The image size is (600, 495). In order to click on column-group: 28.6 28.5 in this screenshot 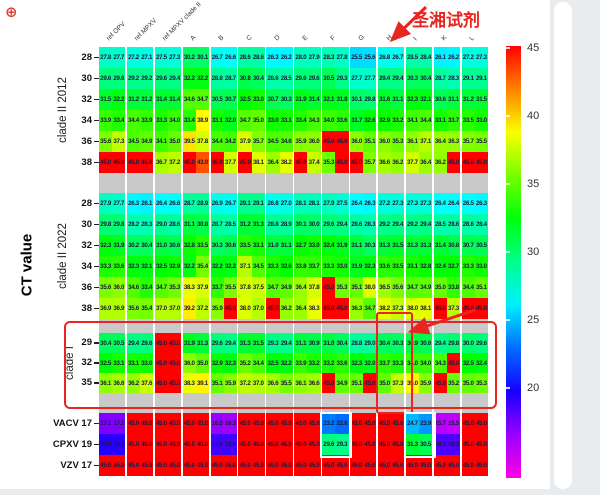, I will do `click(279, 78)`.